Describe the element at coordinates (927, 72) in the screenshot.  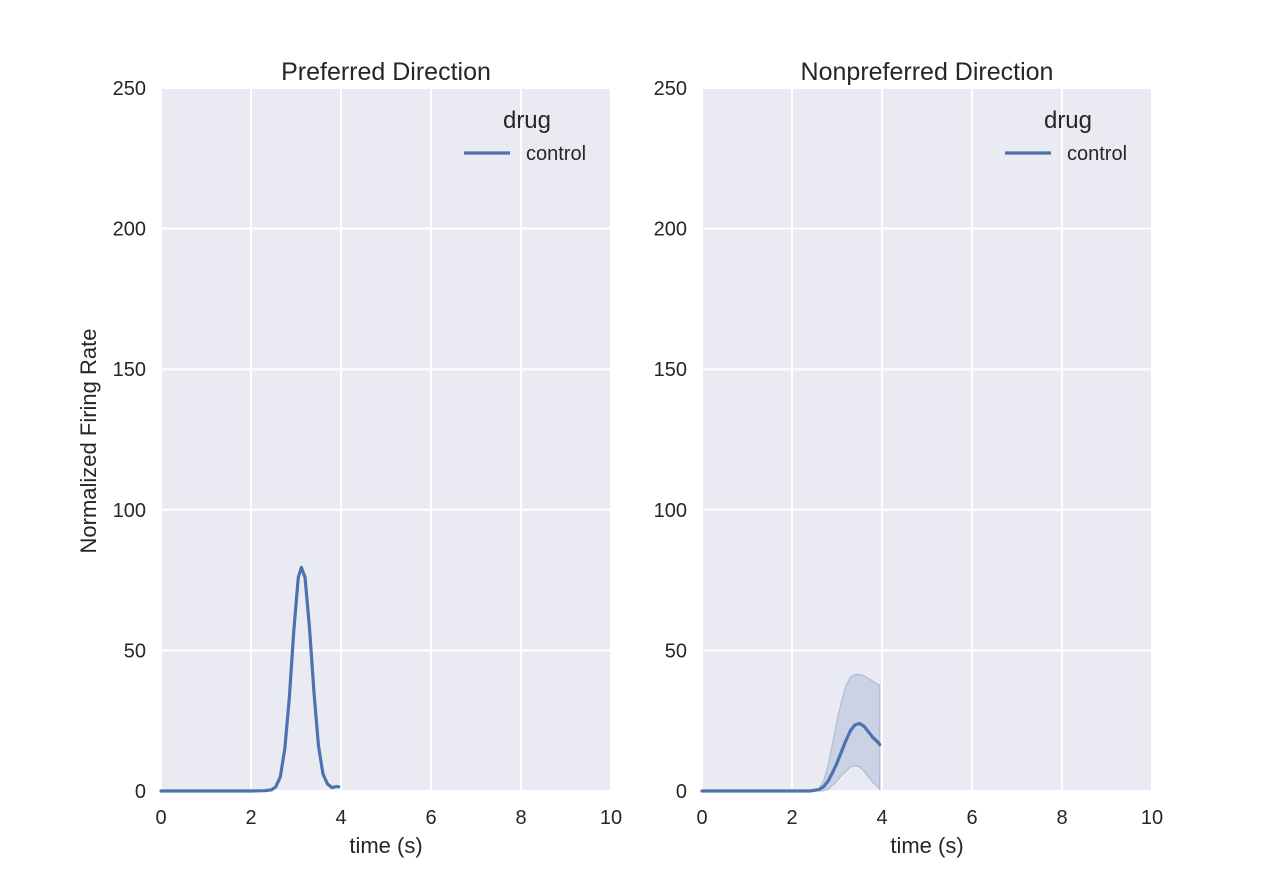
I see `chart-title: Nonpreferred Direction` at that location.